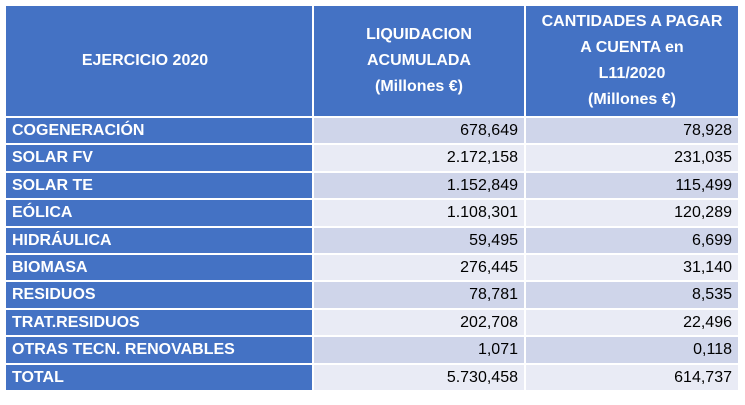 This screenshot has height=405, width=745. I want to click on header-ejercicio-label: EJERCICIO 2020, so click(145, 60).